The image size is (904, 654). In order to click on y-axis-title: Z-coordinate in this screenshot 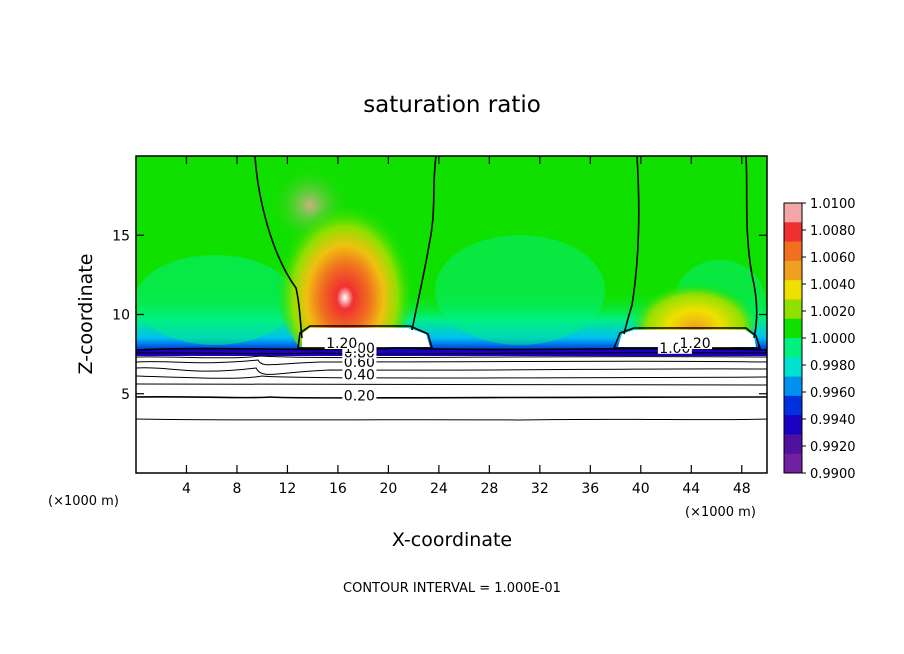, I will do `click(86, 314)`.